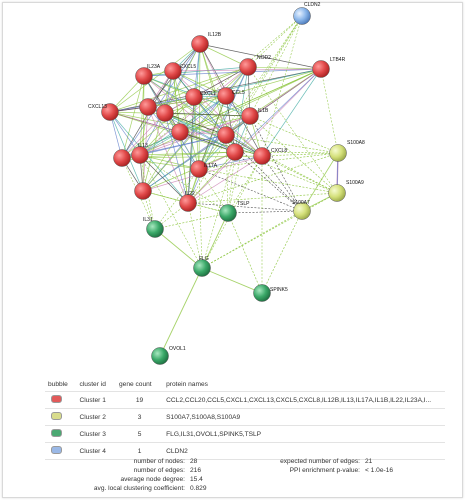 The width and height of the screenshot is (465, 500). Describe the element at coordinates (165, 461) in the screenshot. I see `stat-nodes: number of nodes: 28` at that location.